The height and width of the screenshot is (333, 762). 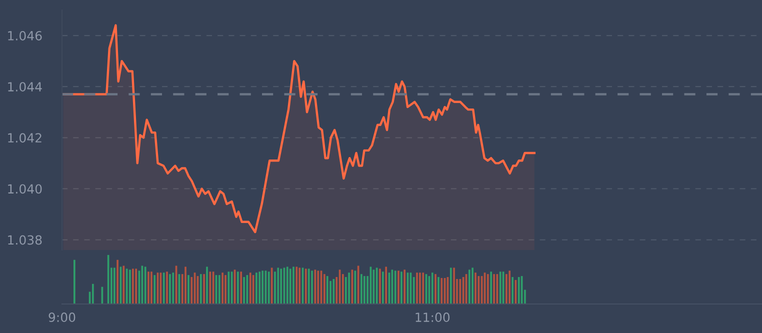 I want to click on y-tick-label: 1.042, so click(x=25, y=138).